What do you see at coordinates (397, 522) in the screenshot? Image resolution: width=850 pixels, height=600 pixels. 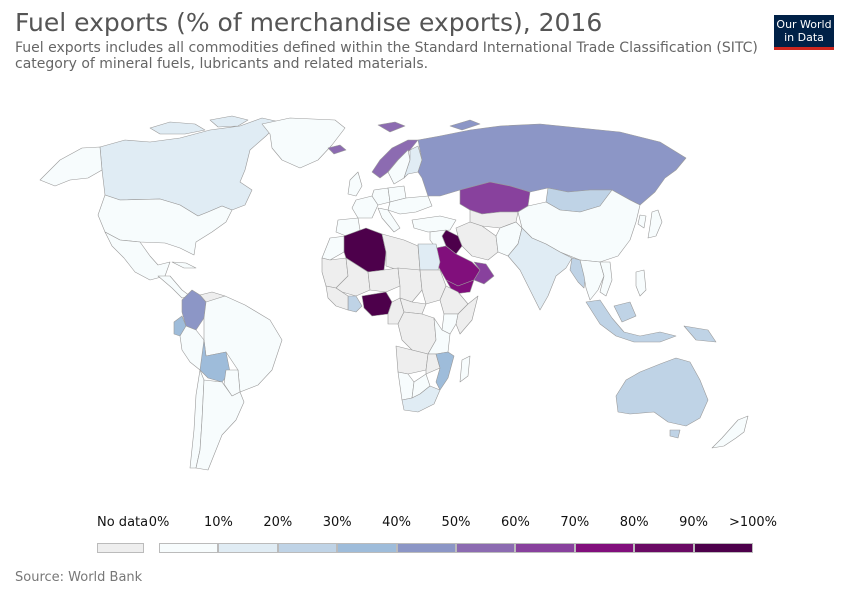 I see `legend-tick-label: 40%` at bounding box center [397, 522].